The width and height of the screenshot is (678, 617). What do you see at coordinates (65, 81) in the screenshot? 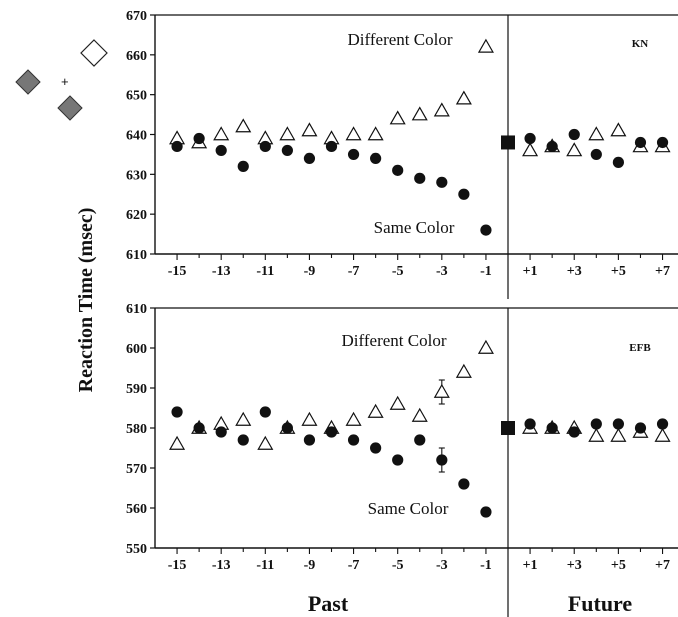
I see `inset-plus: +` at bounding box center [65, 81].